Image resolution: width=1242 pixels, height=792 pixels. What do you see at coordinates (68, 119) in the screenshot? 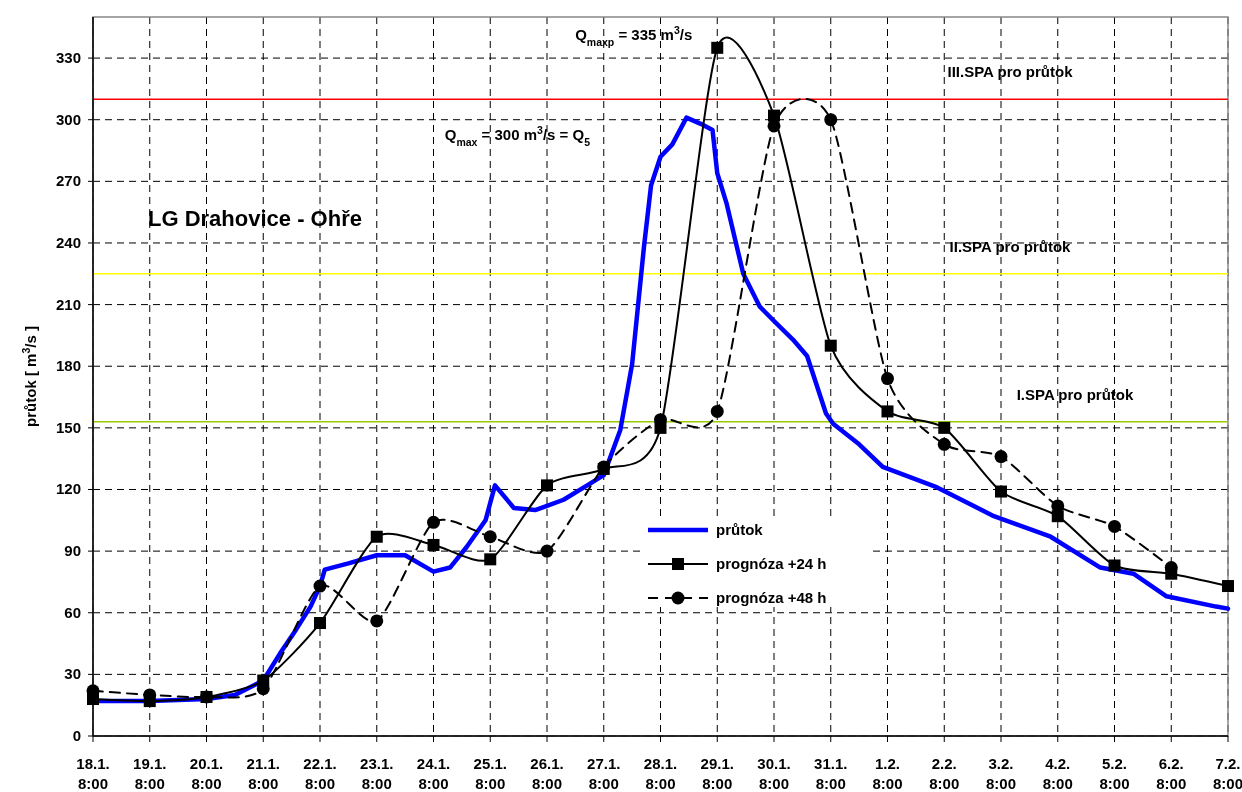
I see `y-tick-label: 300` at bounding box center [68, 119].